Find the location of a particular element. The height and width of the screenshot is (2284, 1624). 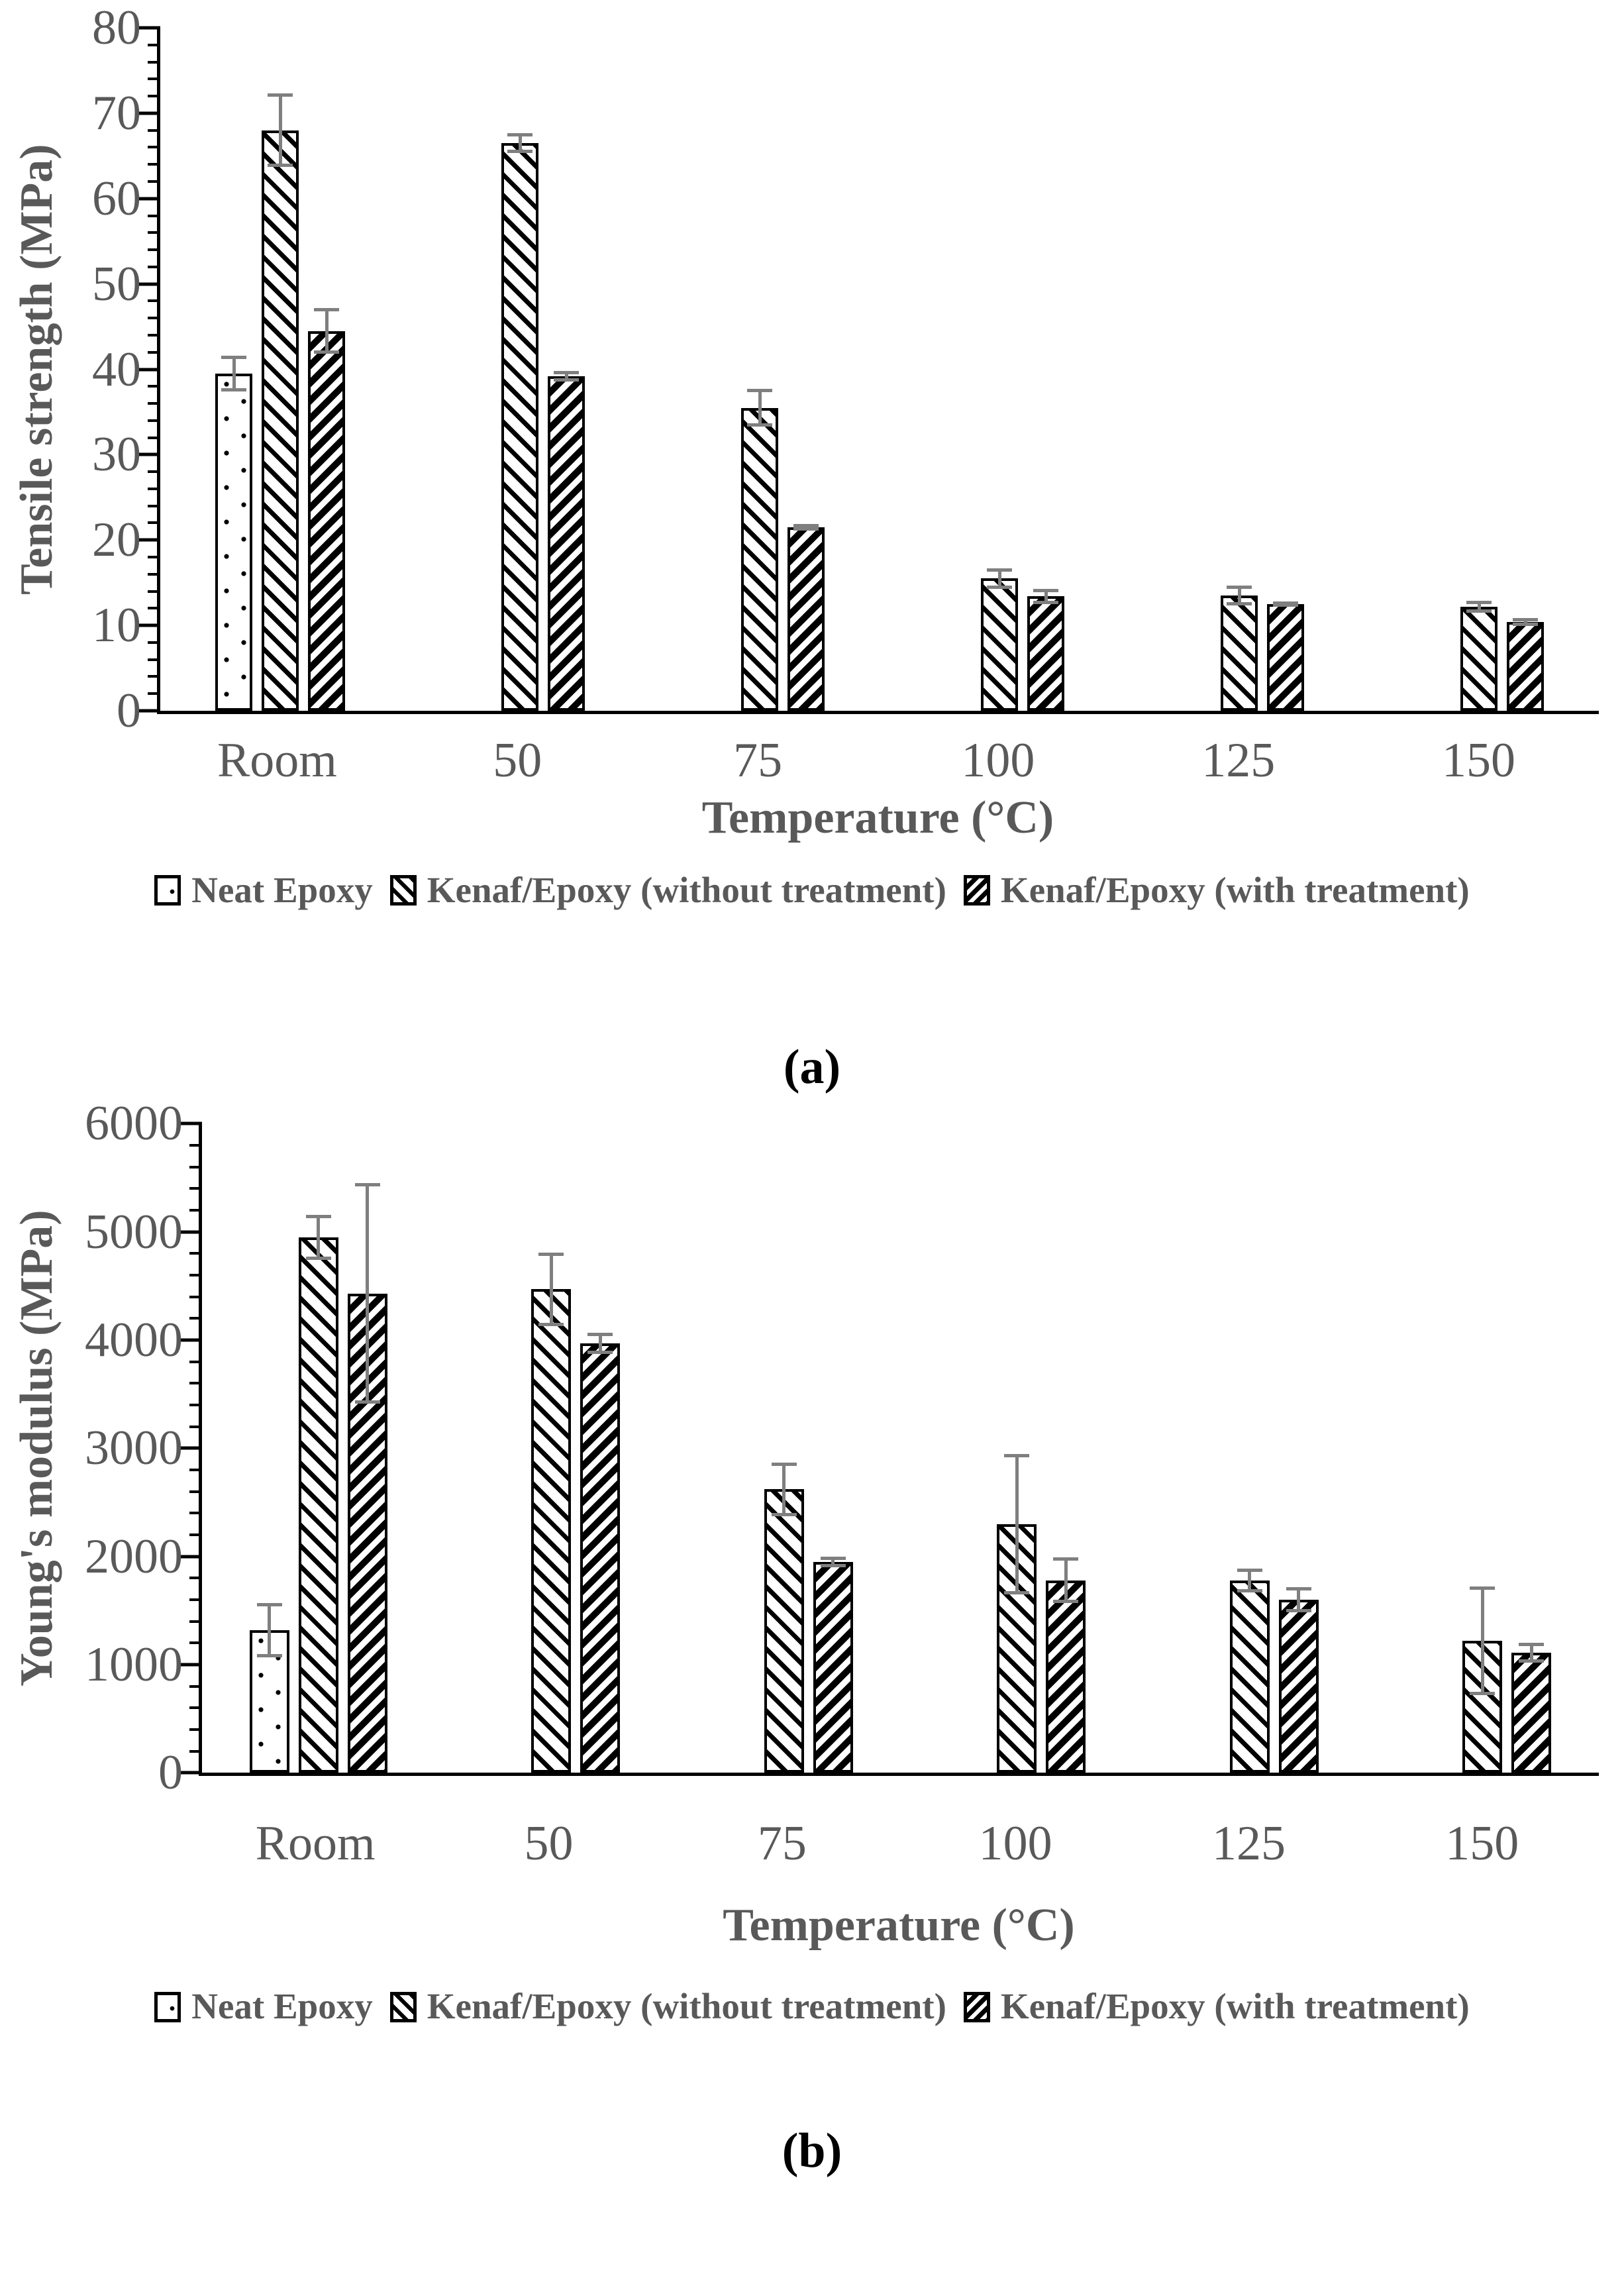

y-tick-label: 20 is located at coordinates (116, 540).